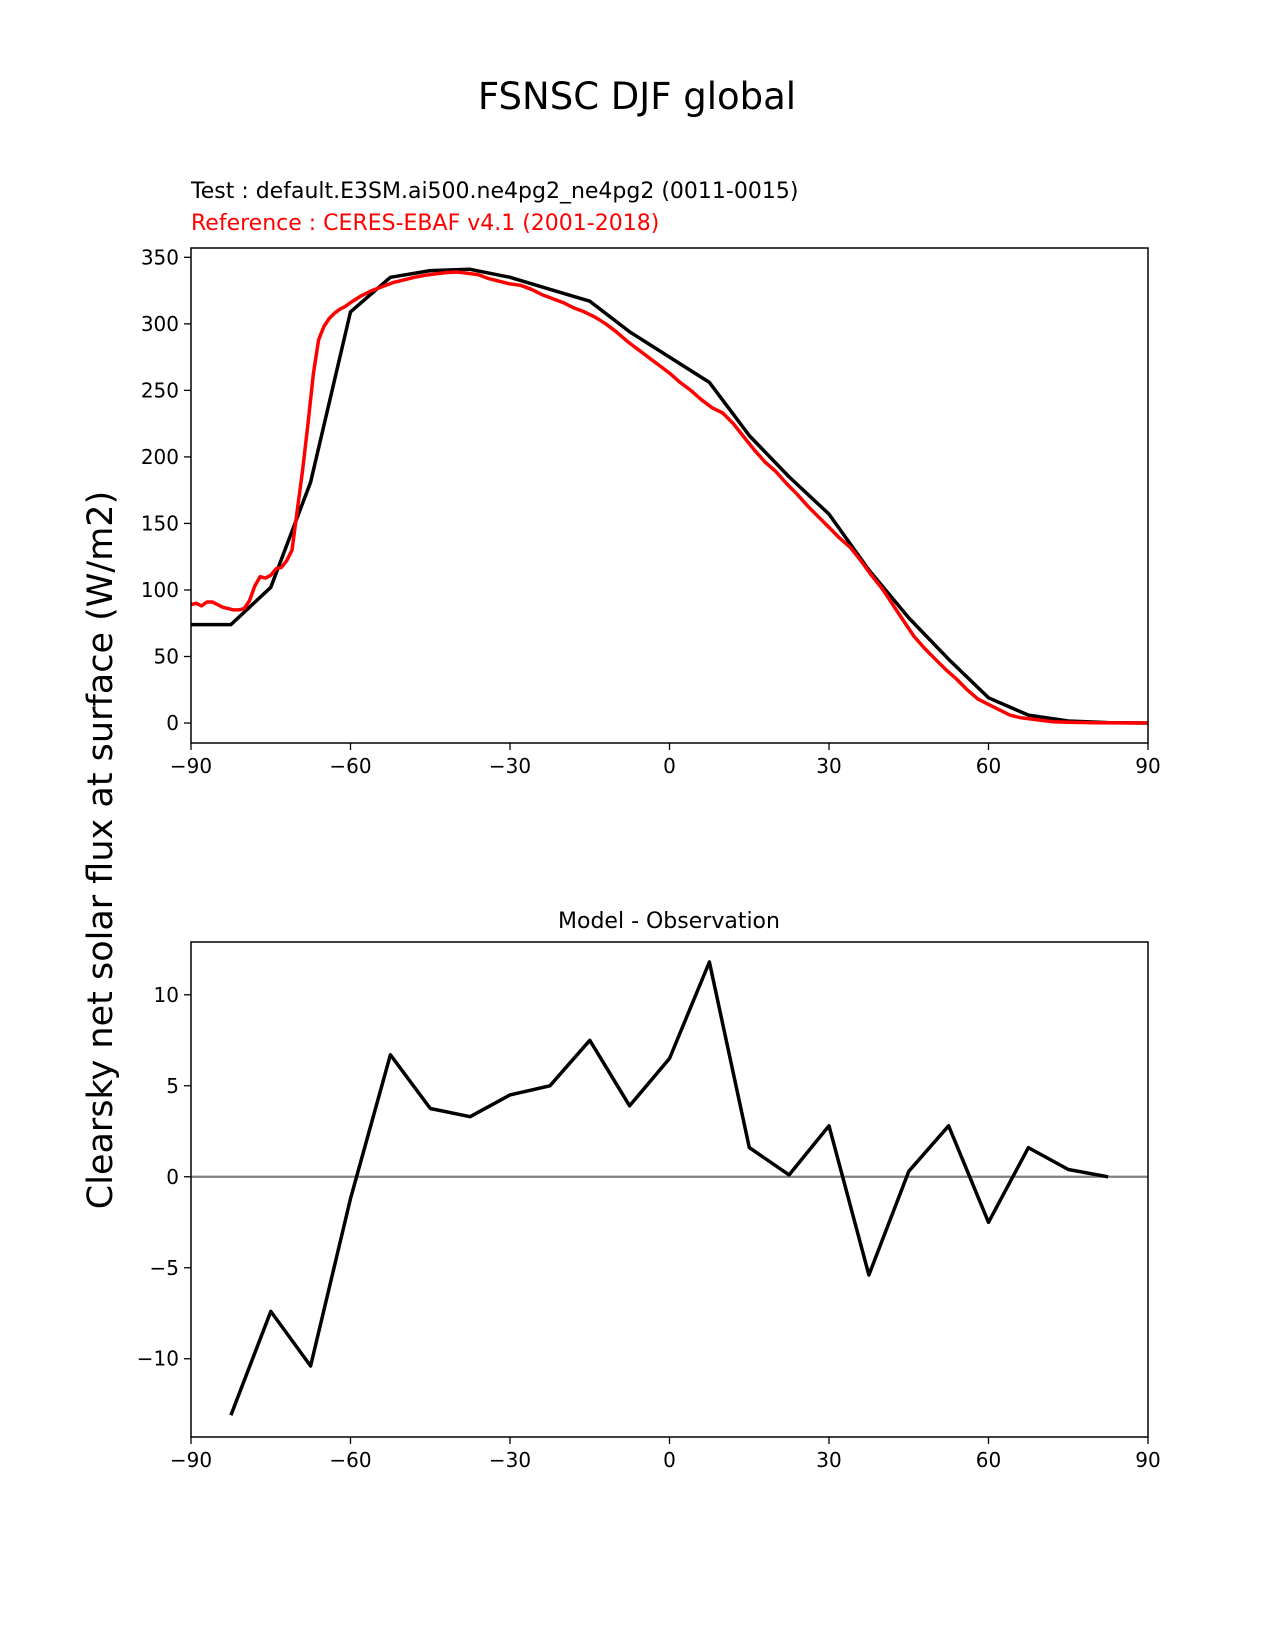 This screenshot has height=1650, width=1275. I want to click on bottom-y-tick-label: 5, so click(172, 1086).